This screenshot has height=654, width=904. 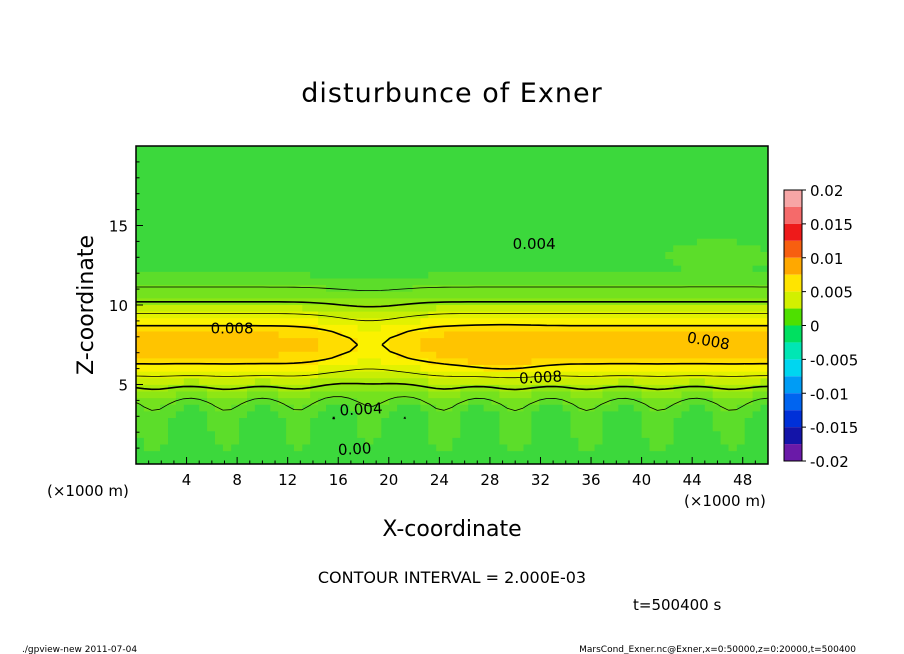 What do you see at coordinates (123, 386) in the screenshot?
I see `y-tick-label: 5` at bounding box center [123, 386].